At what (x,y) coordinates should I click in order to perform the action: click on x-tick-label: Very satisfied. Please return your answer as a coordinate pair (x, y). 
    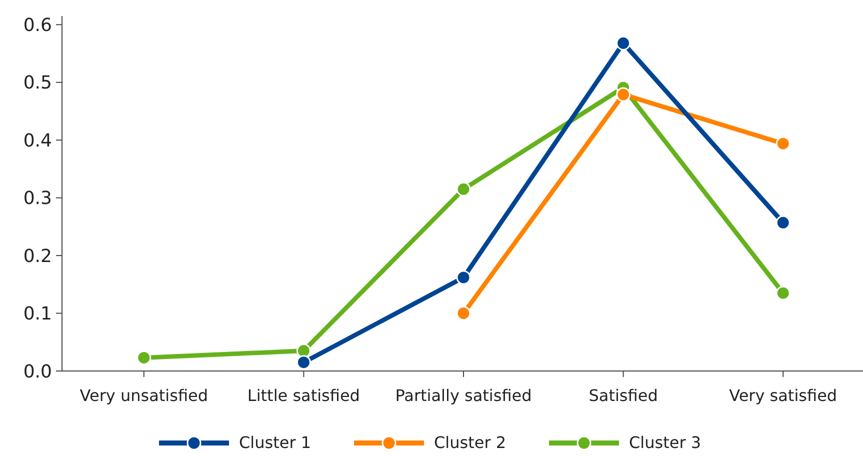
    Looking at the image, I should click on (783, 395).